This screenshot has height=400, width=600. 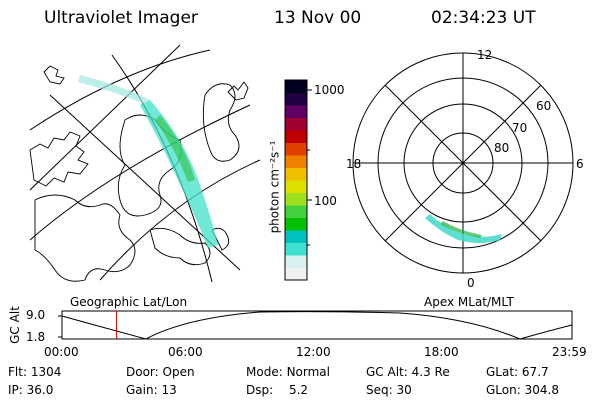 I want to click on gain-value: 13, so click(x=169, y=390).